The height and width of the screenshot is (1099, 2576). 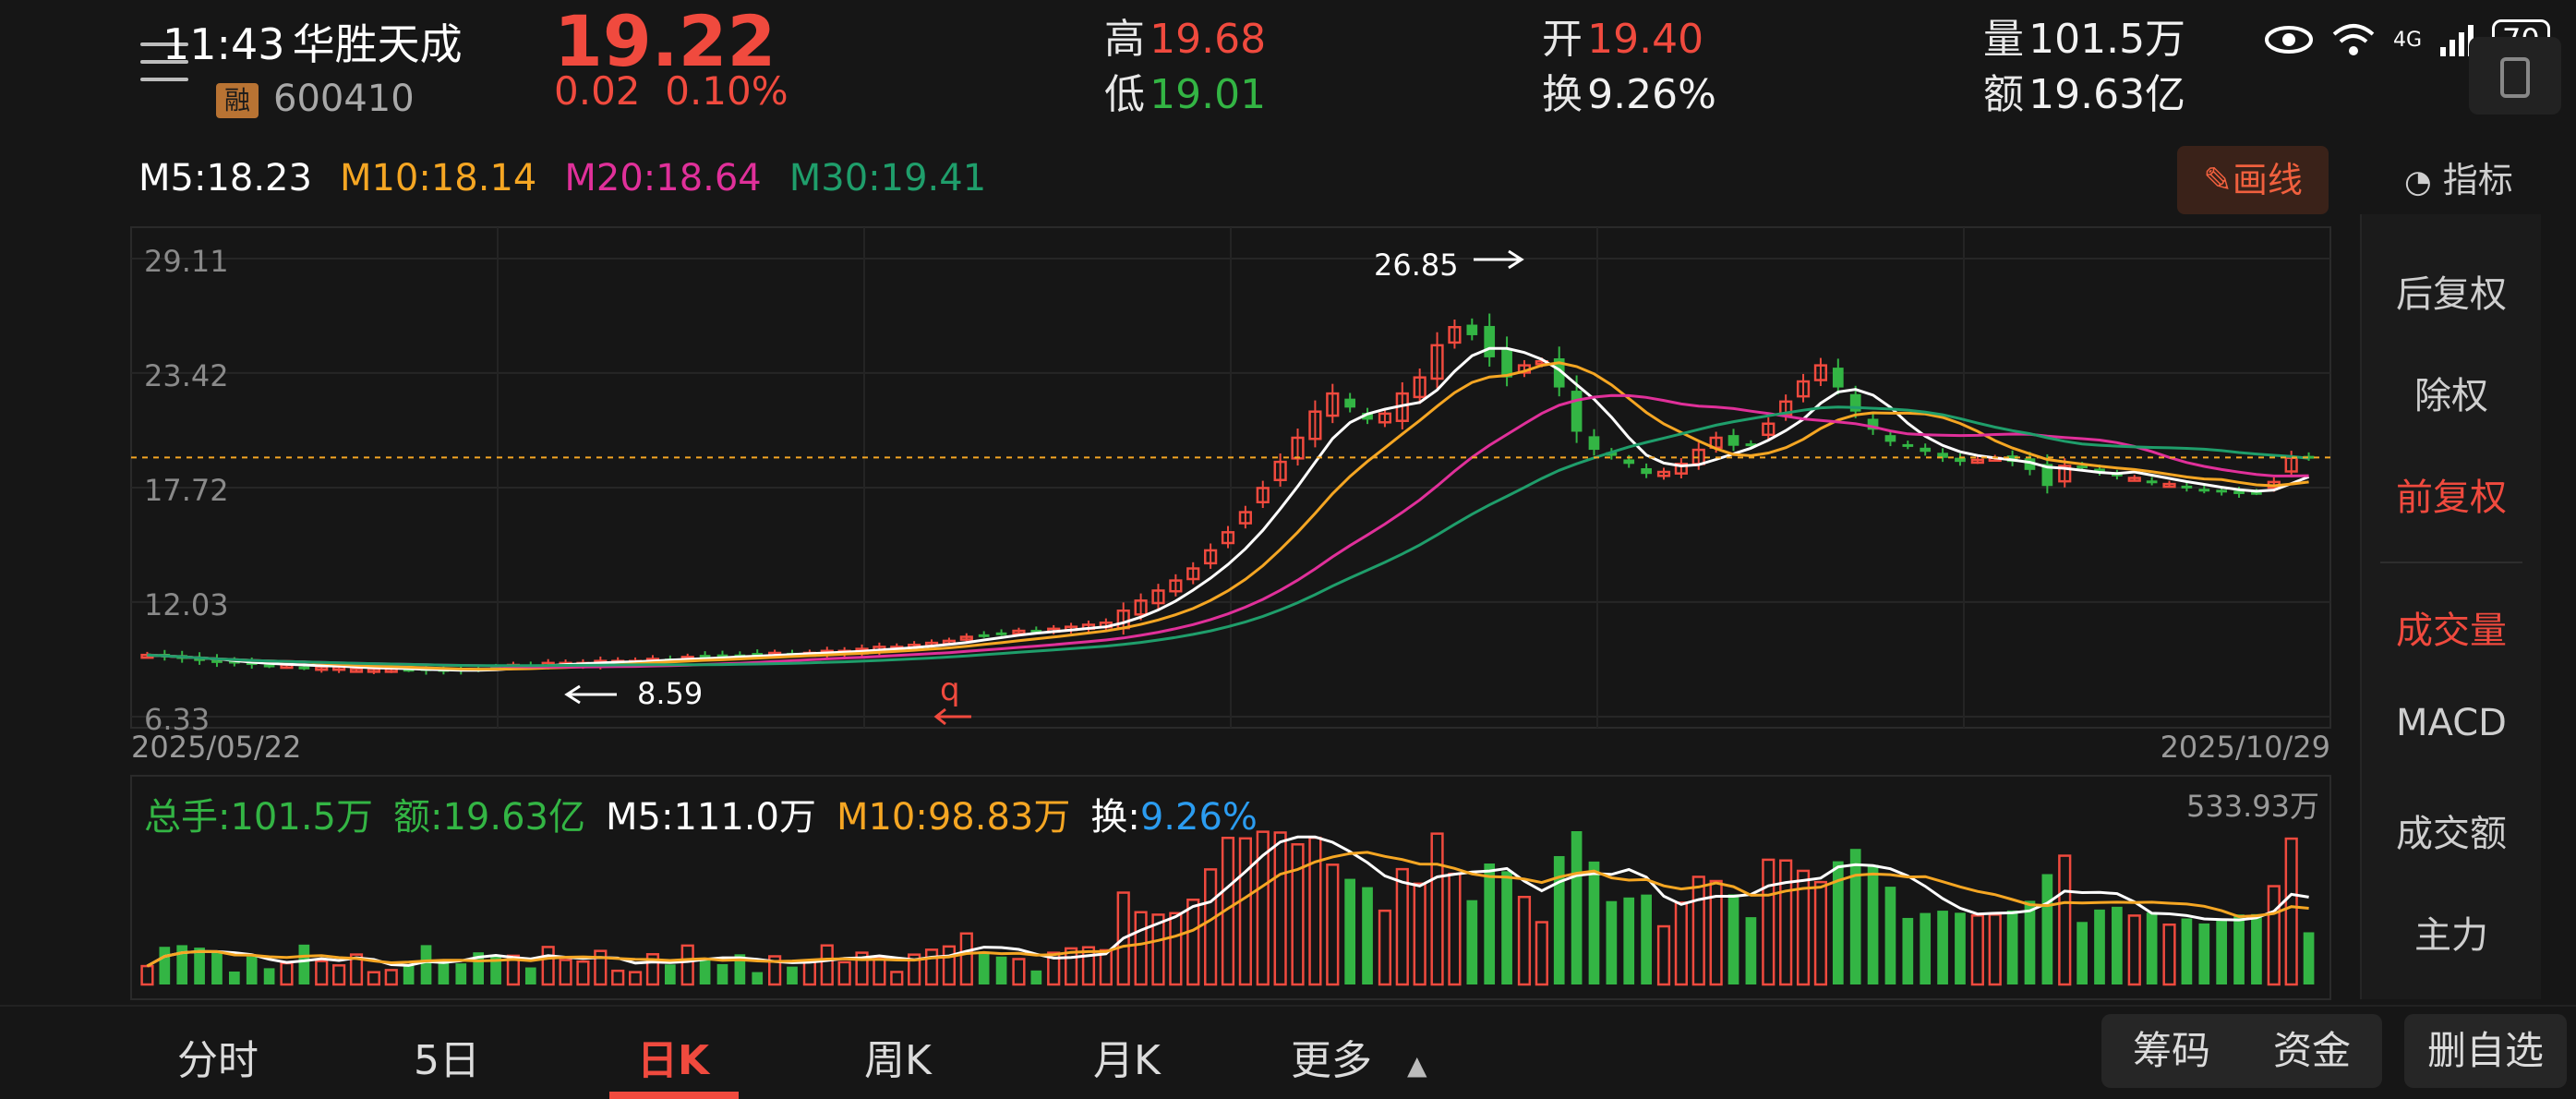 What do you see at coordinates (489, 817) in the screenshot?
I see `vol-amount: 额:19.63亿` at bounding box center [489, 817].